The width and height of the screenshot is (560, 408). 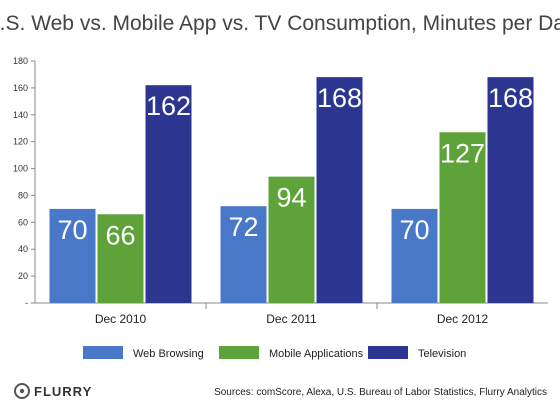 What do you see at coordinates (463, 319) in the screenshot?
I see `category-label: Dec 2012` at bounding box center [463, 319].